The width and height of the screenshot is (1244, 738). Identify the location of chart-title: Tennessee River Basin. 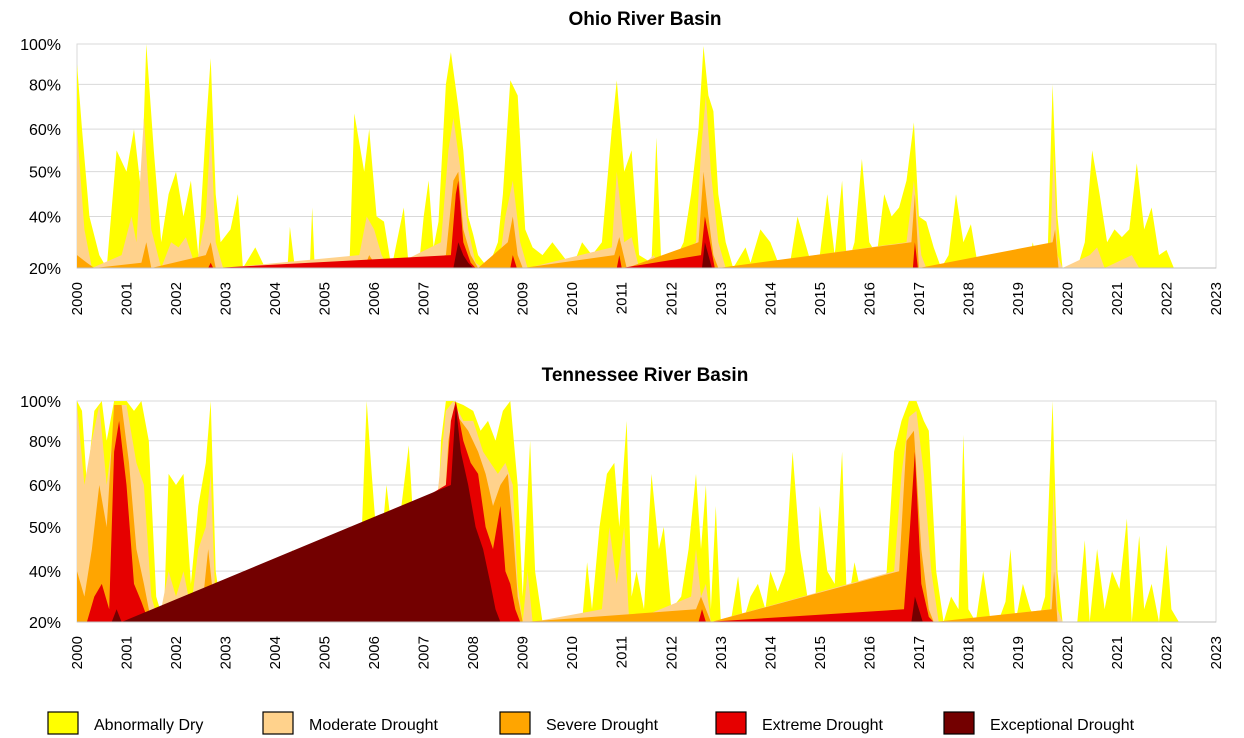
(645, 375).